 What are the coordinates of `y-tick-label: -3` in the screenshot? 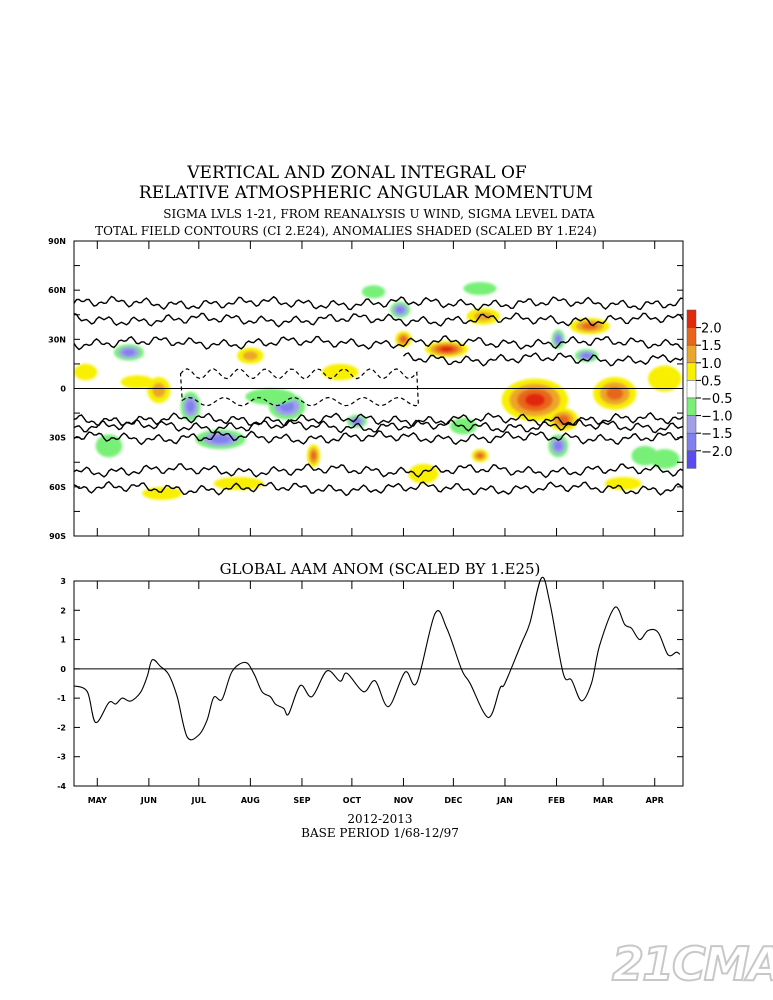 It's located at (61, 757).